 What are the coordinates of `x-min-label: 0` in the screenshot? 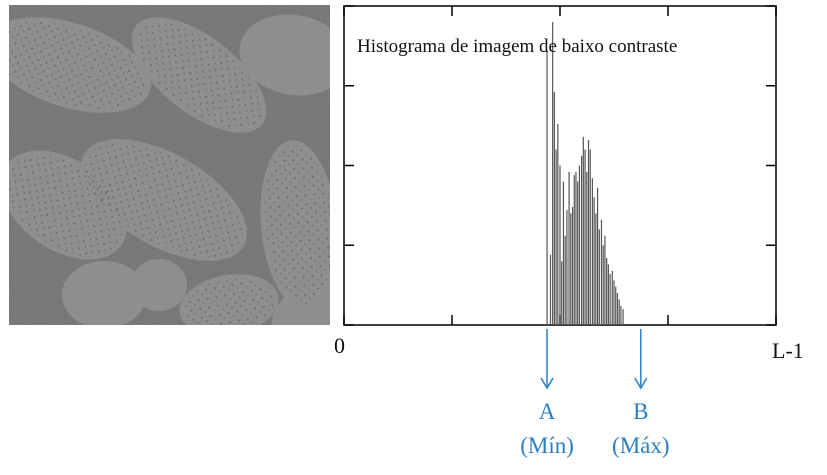 It's located at (339, 345).